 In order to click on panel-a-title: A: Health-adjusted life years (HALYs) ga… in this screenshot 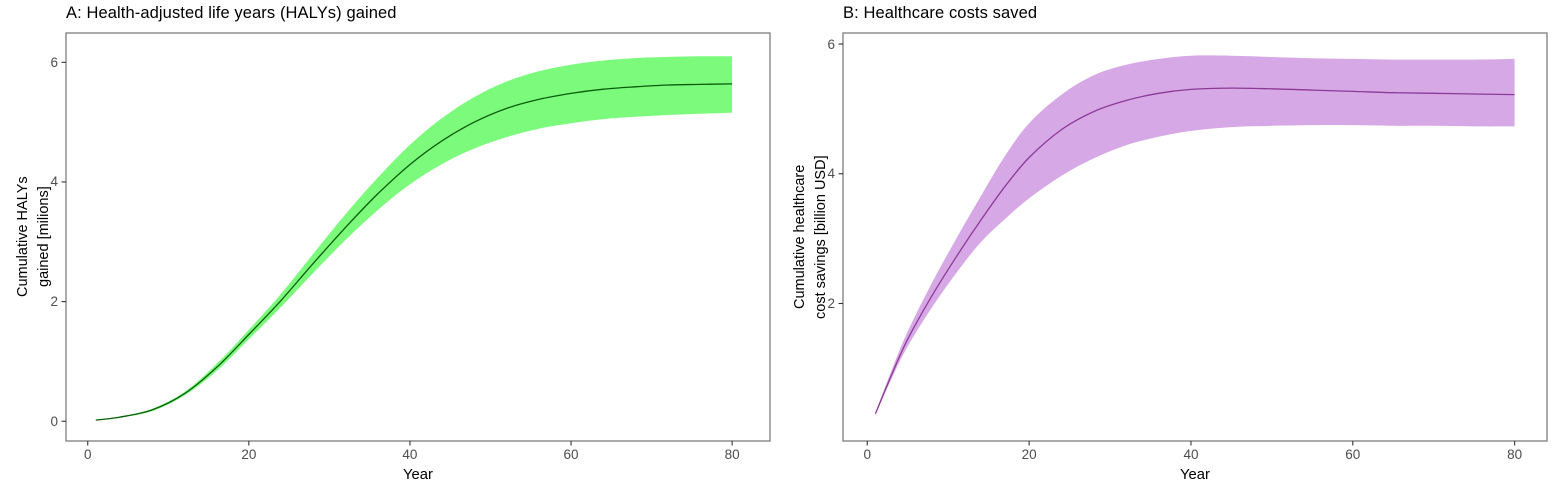, I will do `click(231, 13)`.